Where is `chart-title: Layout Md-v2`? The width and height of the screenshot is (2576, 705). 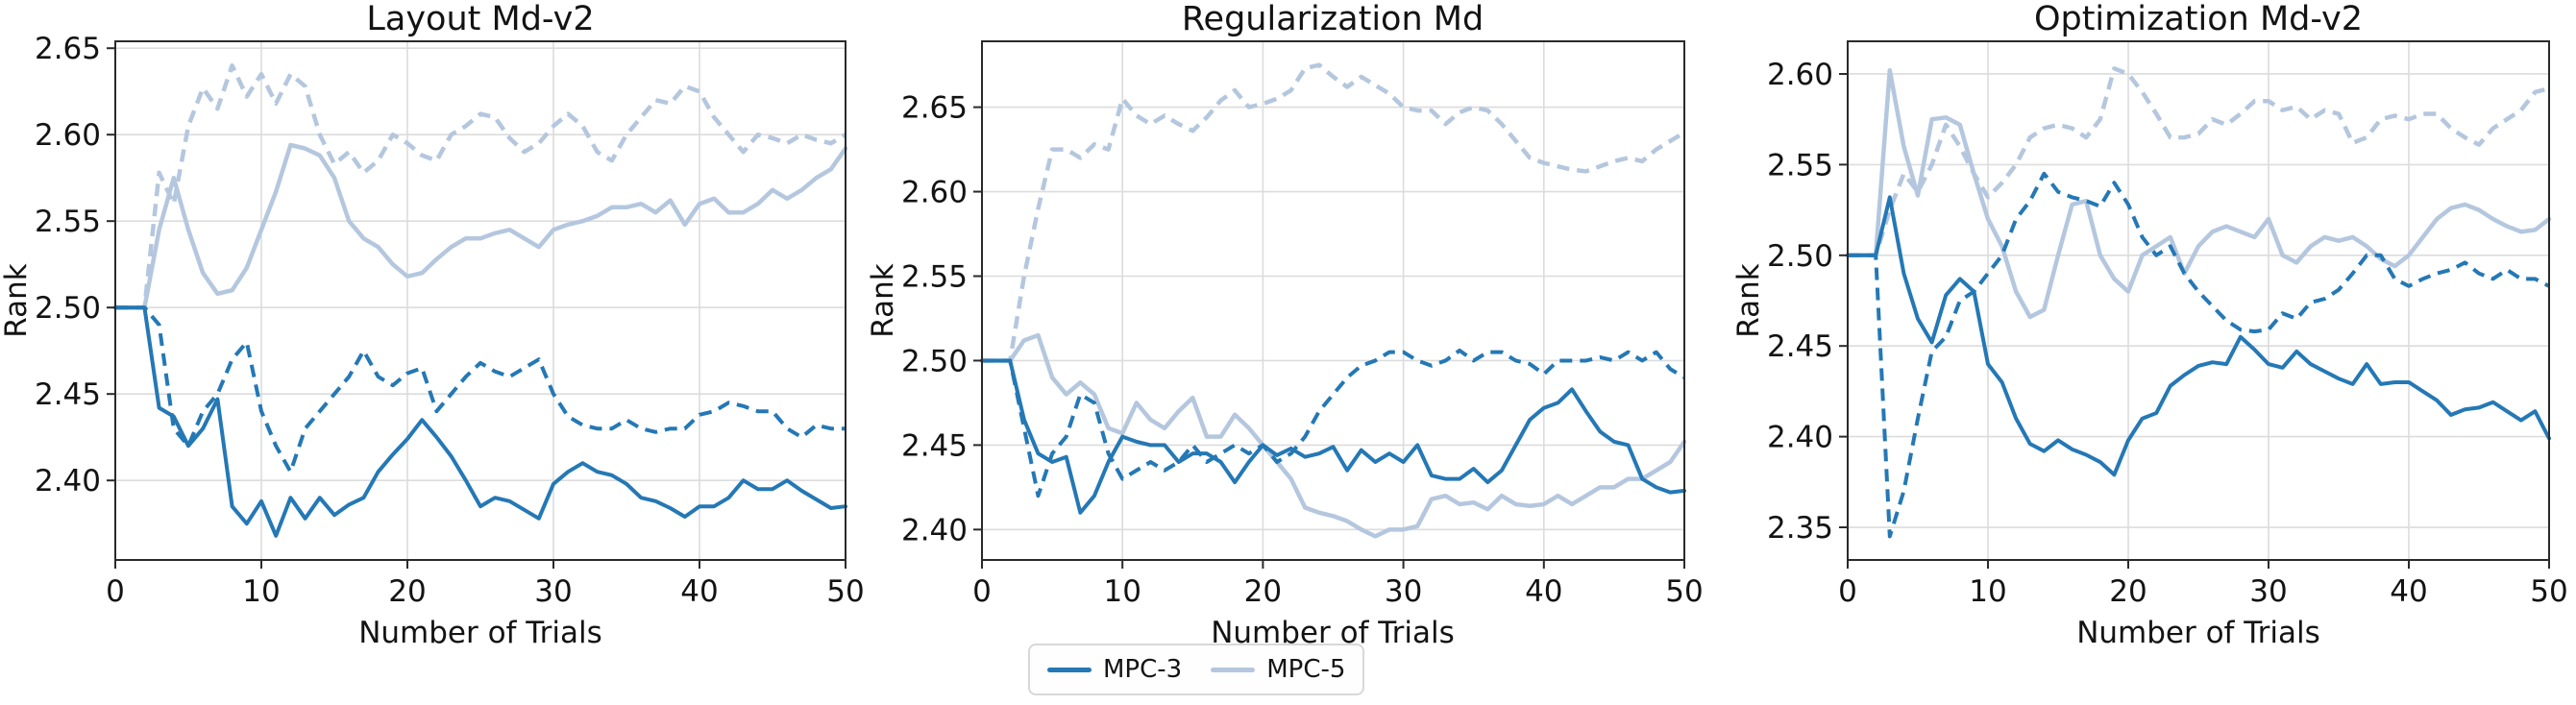 chart-title: Layout Md-v2 is located at coordinates (480, 19).